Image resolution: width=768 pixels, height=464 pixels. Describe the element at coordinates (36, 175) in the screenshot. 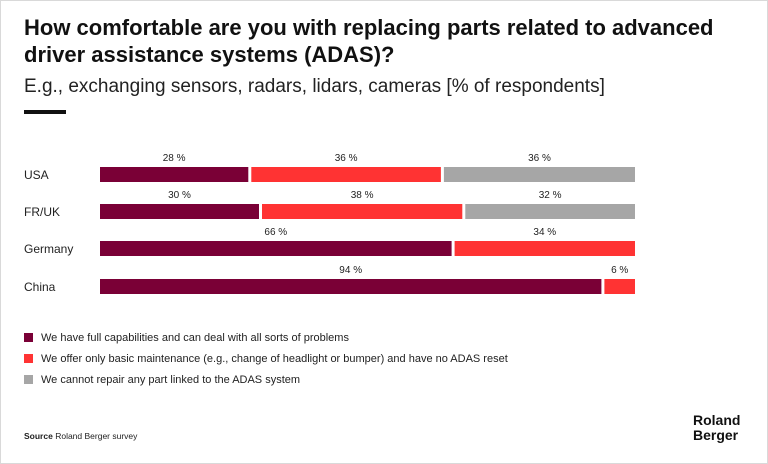

I see `category-label: USA` at that location.